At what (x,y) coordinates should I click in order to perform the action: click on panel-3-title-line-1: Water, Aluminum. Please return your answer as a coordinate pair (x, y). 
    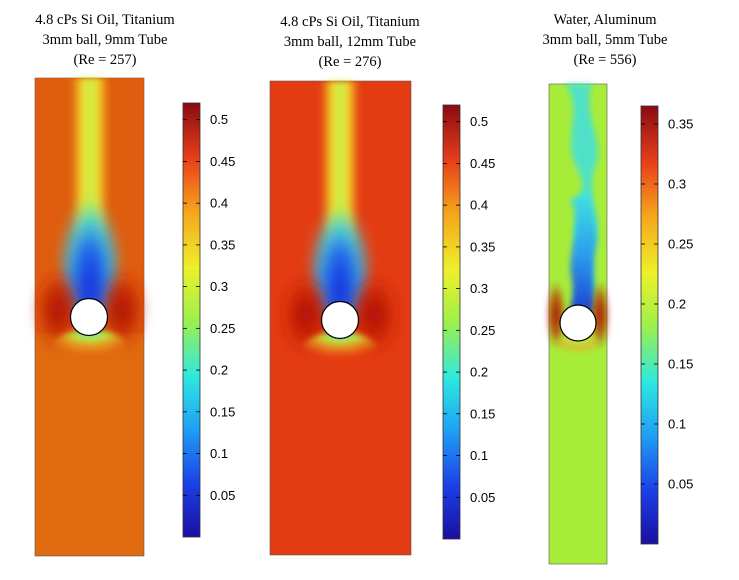
    Looking at the image, I should click on (605, 20).